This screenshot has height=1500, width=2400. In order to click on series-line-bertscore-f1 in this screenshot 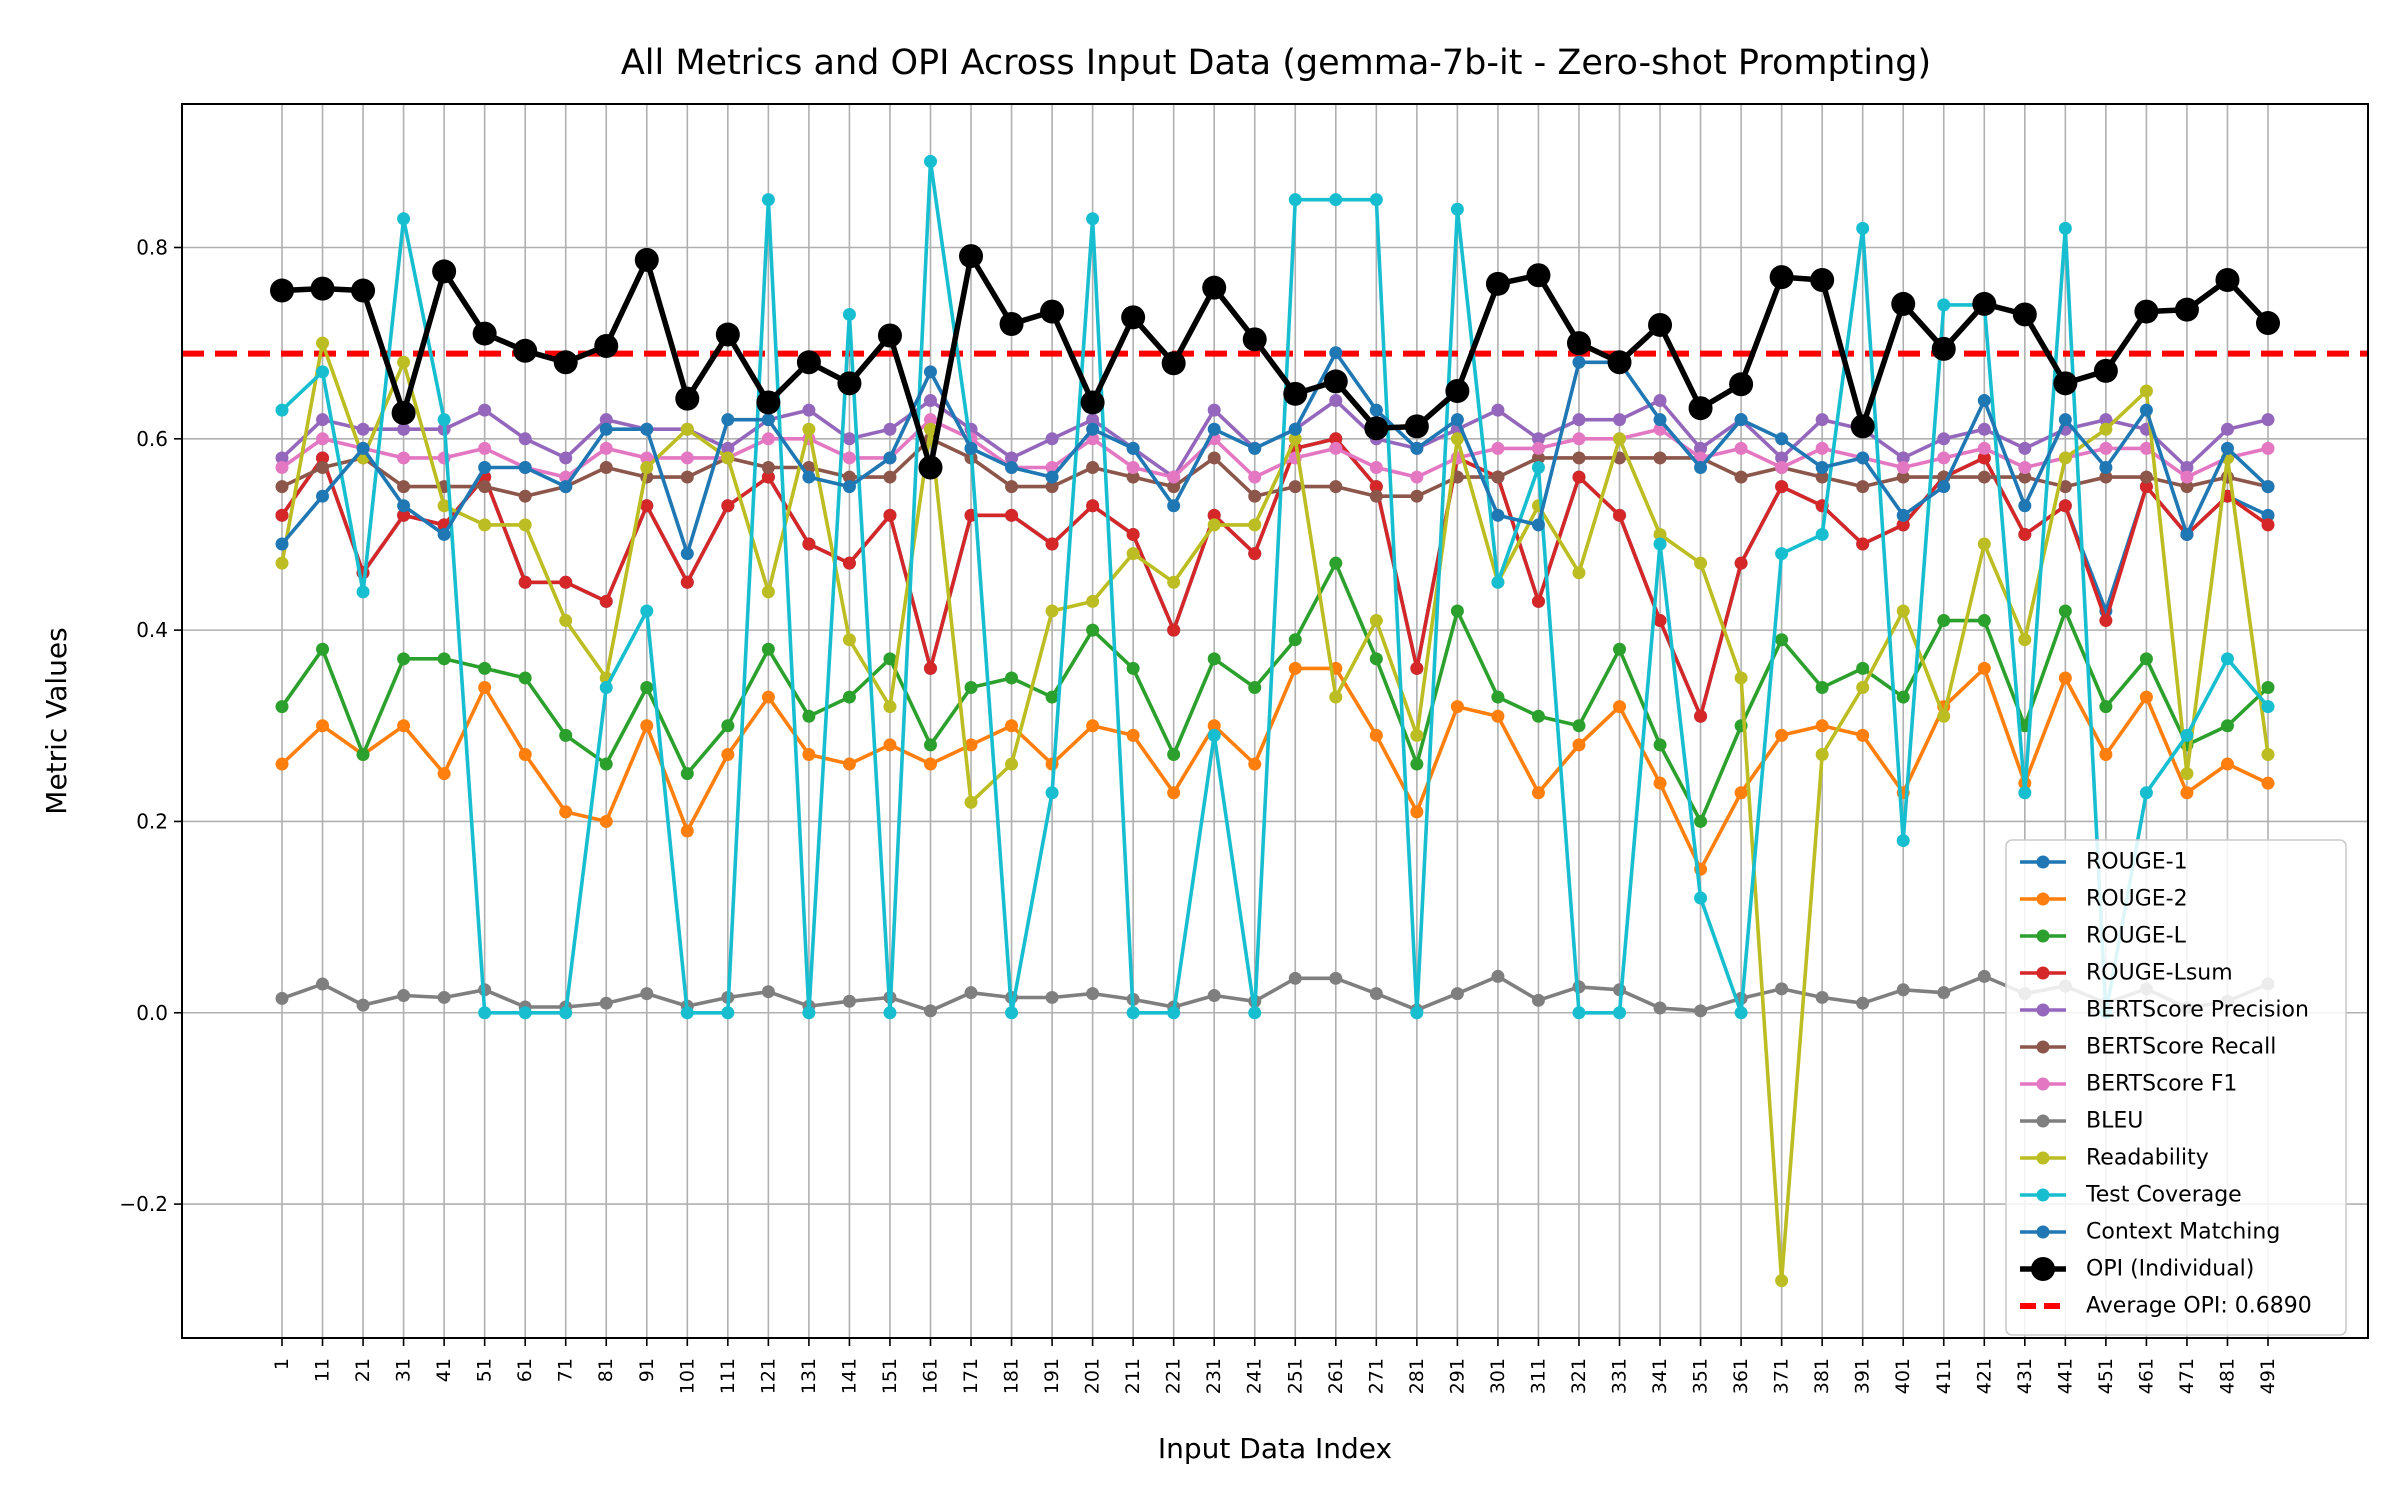, I will do `click(1274, 448)`.